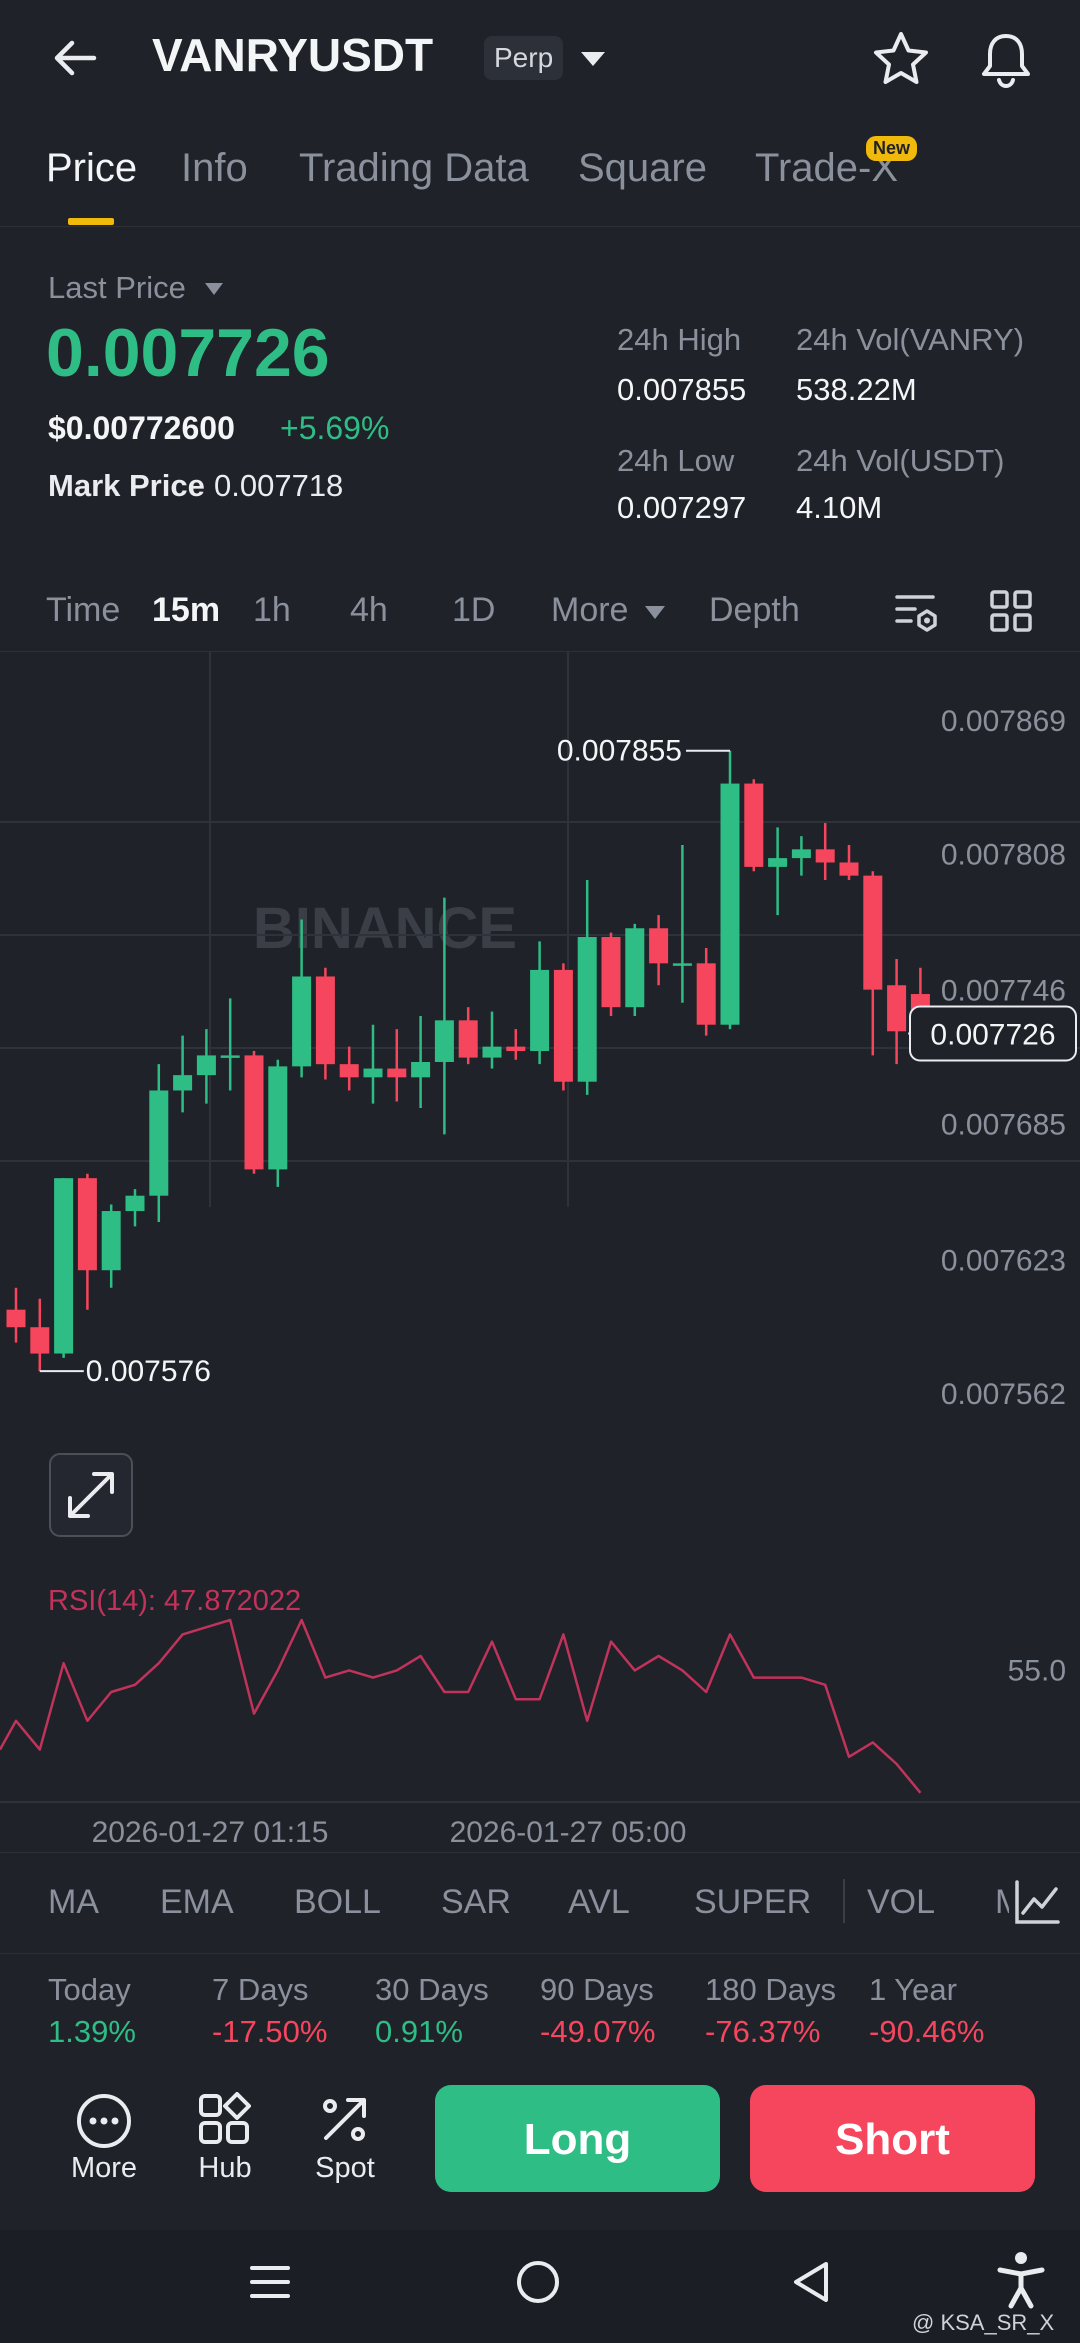 The height and width of the screenshot is (2343, 1080). I want to click on indicator-ma: MA, so click(73, 1902).